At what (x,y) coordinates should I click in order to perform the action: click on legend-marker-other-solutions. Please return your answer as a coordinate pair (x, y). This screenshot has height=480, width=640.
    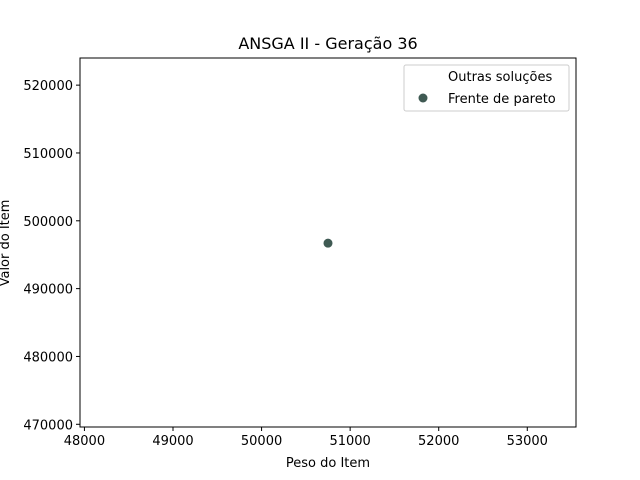
    Looking at the image, I should click on (423, 76).